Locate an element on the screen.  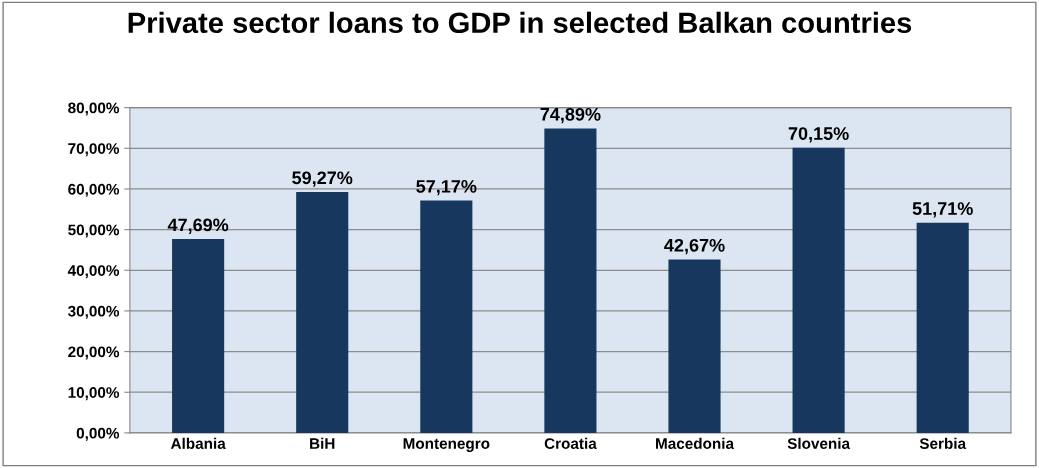
y-tick-label: 10,00% is located at coordinates (94, 394).